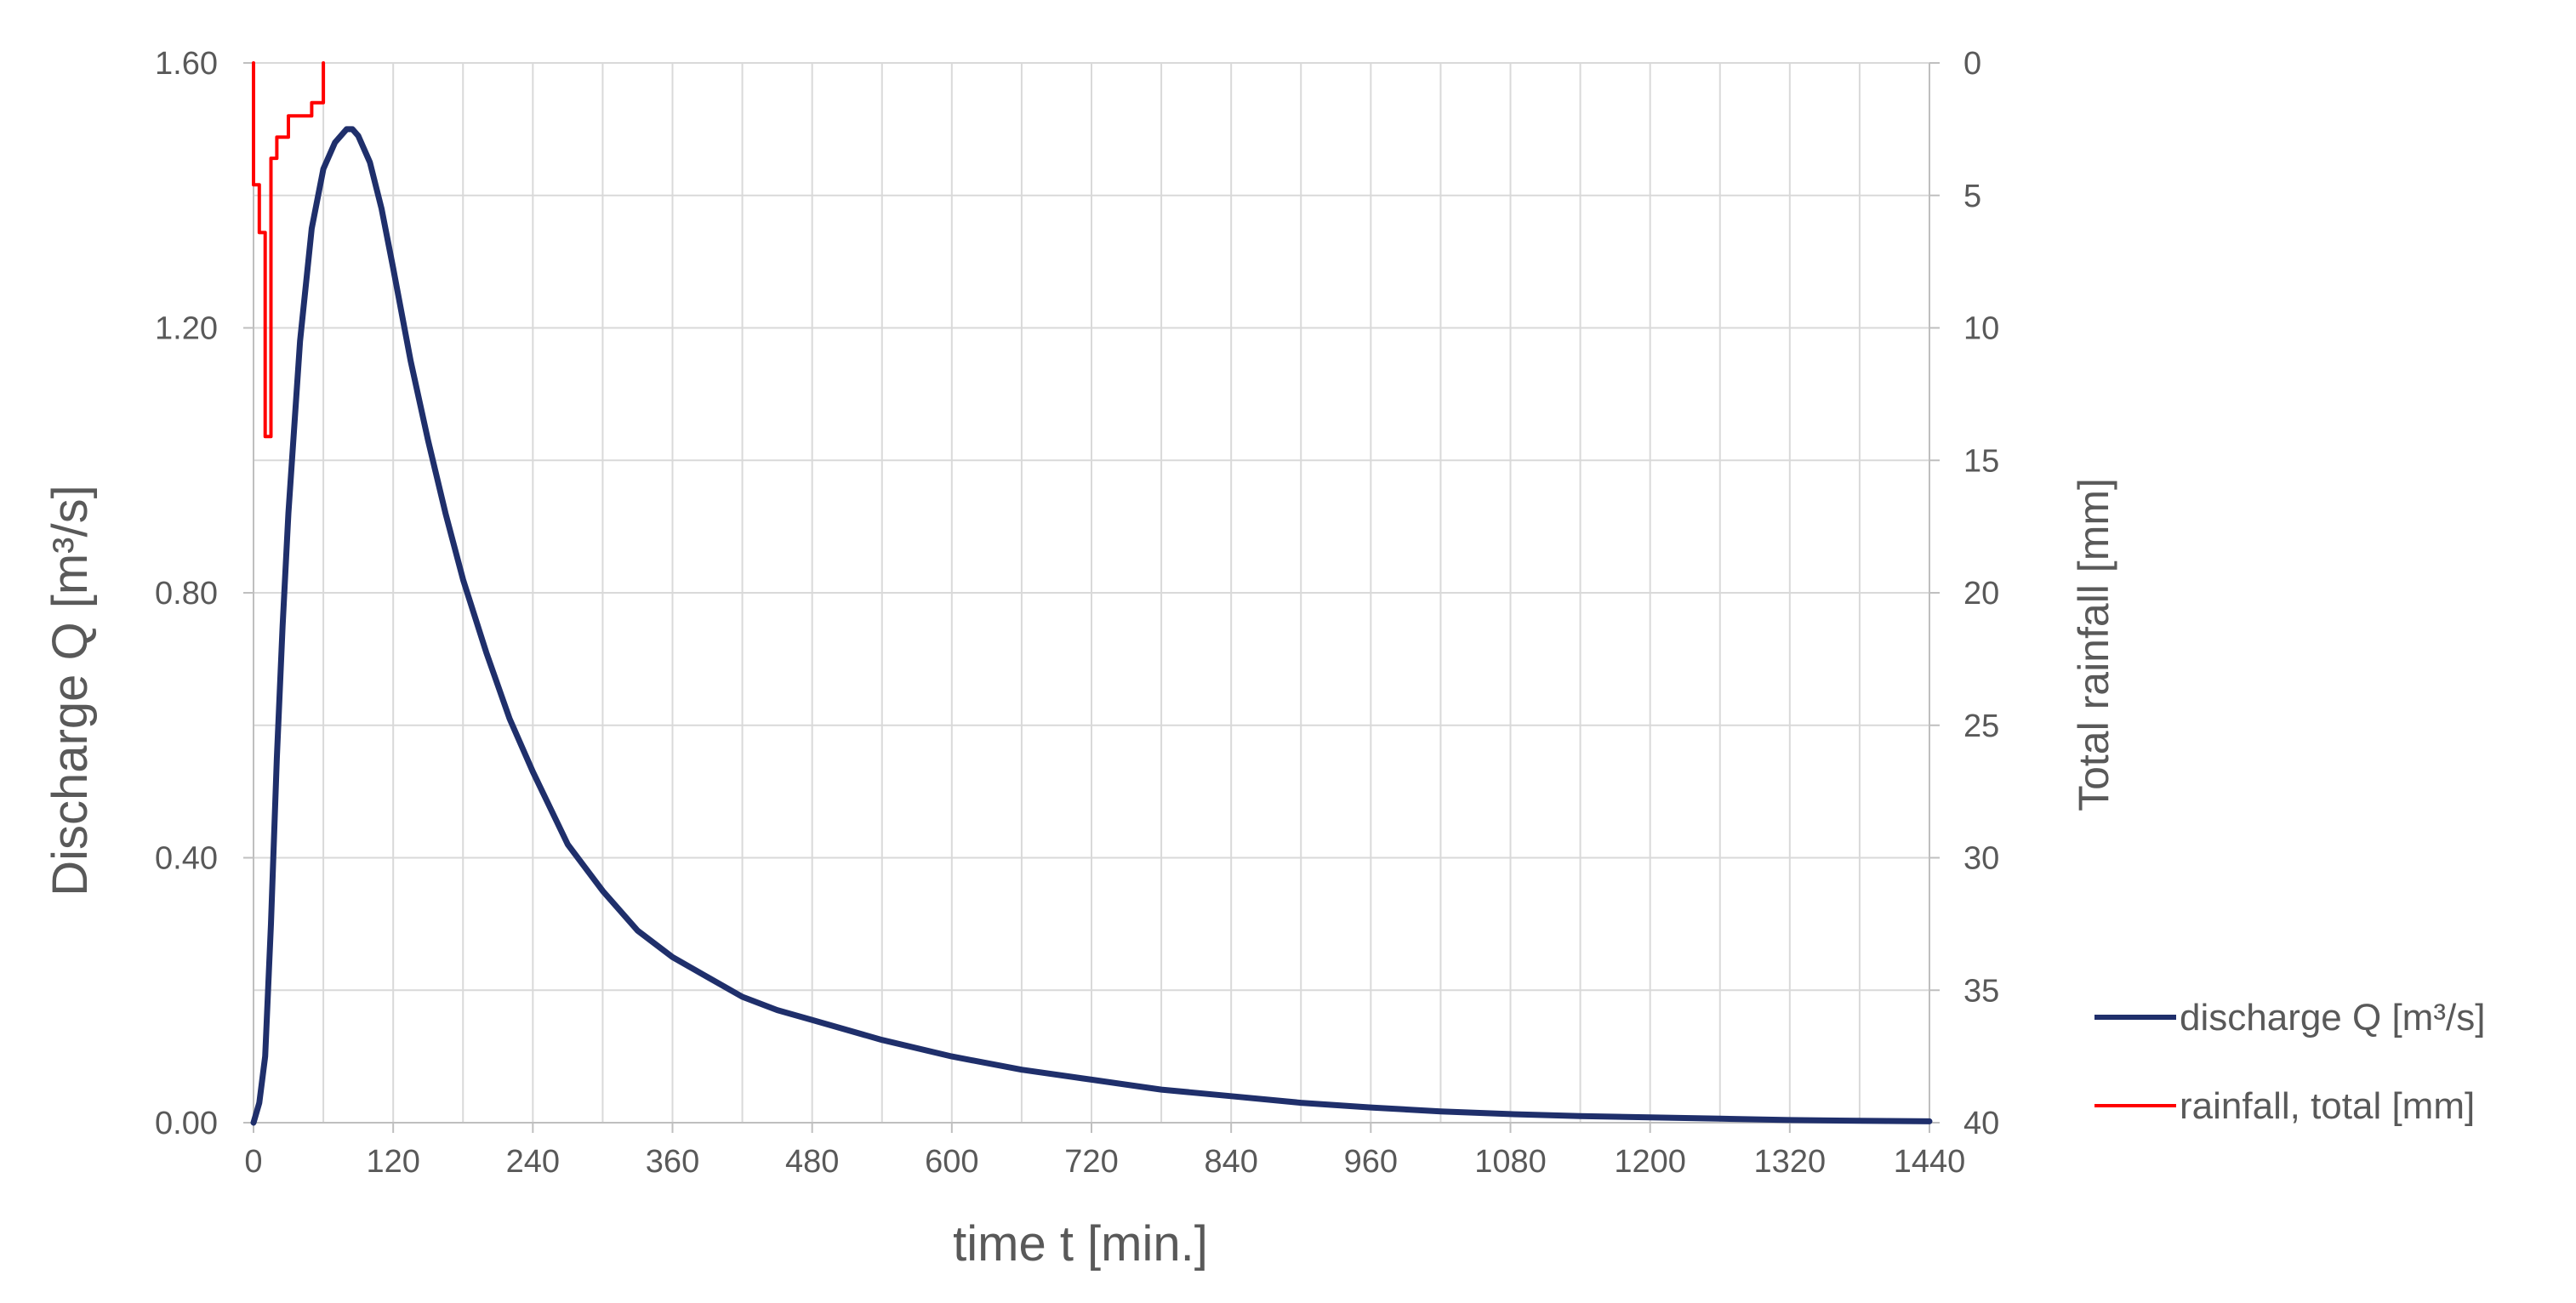 The image size is (2576, 1303). I want to click on x-tick-label: 480, so click(812, 1162).